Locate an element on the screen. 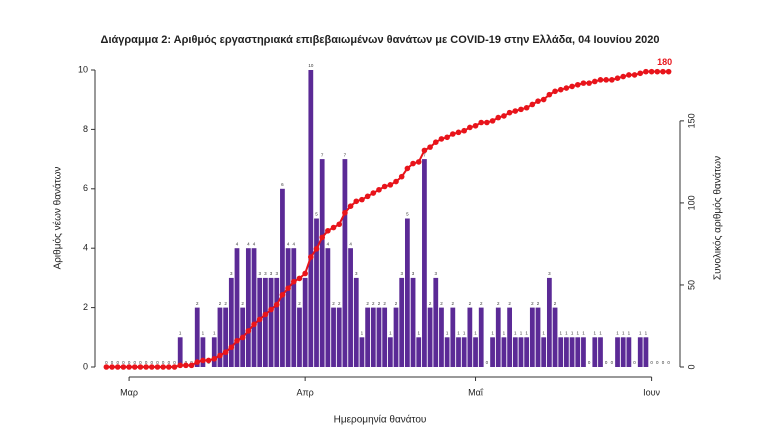  y-tick-label: 10 is located at coordinates (83, 69).